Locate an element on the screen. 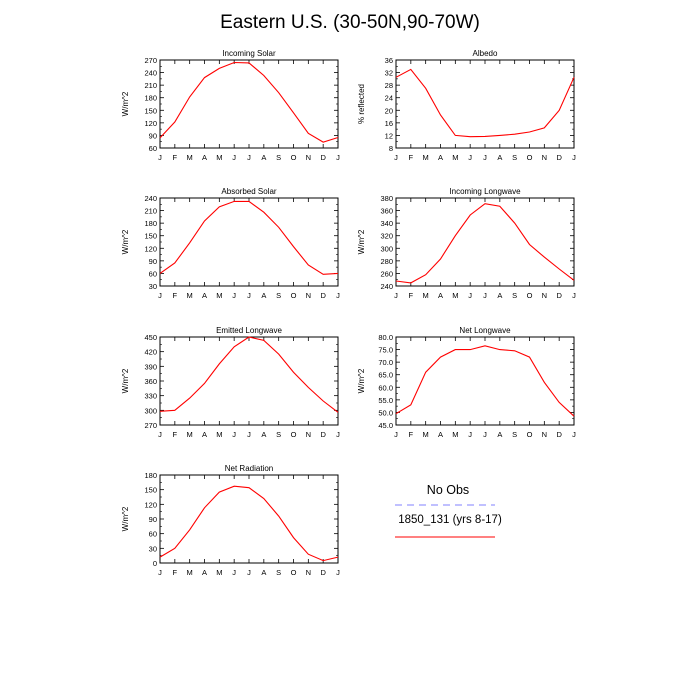 This screenshot has height=700, width=700. series-line-net-longwave is located at coordinates (485, 381).